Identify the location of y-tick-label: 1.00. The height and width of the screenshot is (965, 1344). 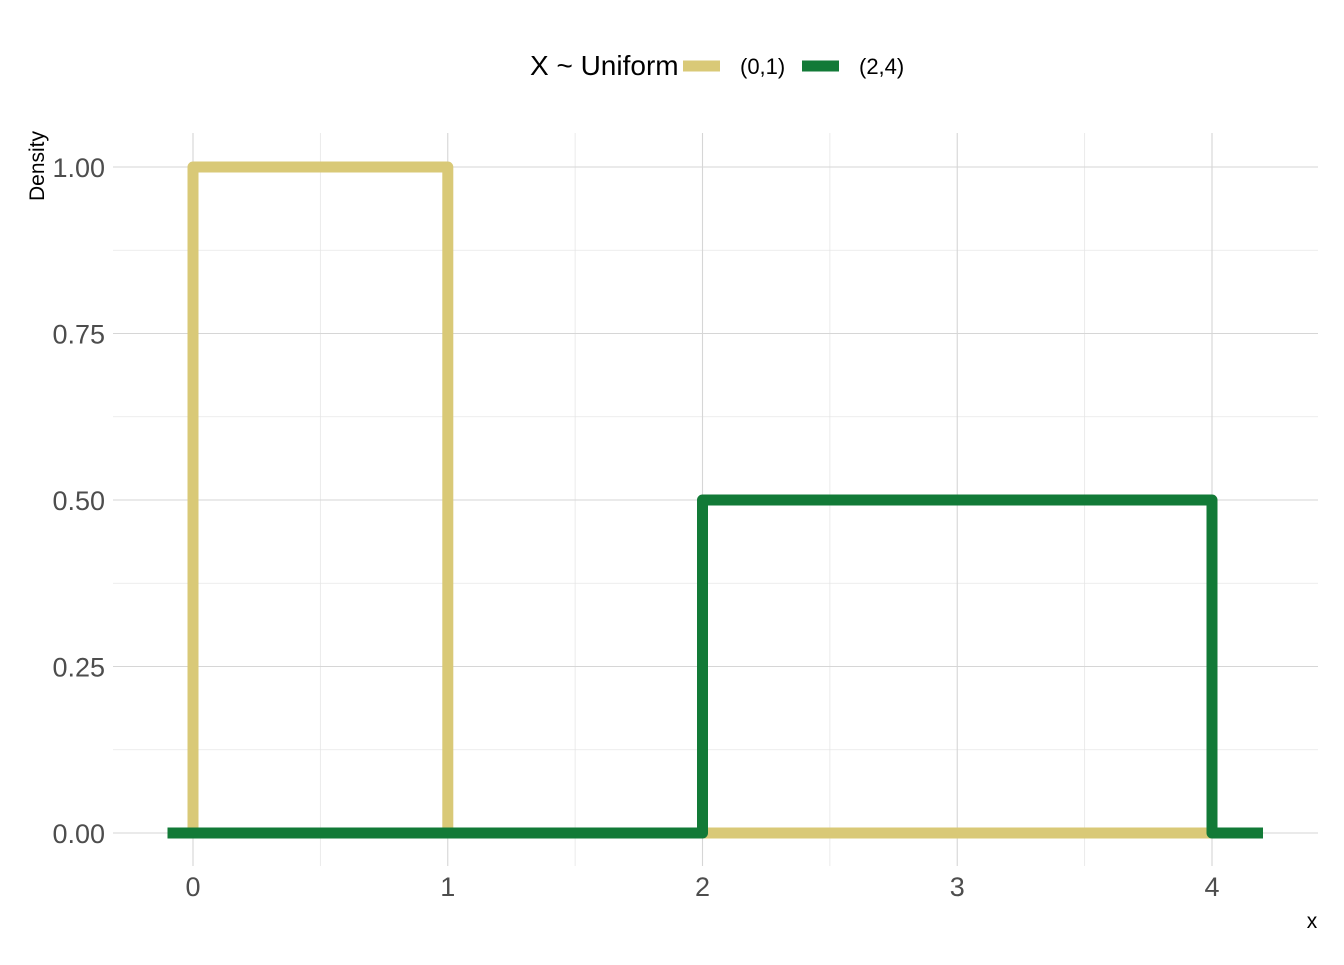
(78, 168).